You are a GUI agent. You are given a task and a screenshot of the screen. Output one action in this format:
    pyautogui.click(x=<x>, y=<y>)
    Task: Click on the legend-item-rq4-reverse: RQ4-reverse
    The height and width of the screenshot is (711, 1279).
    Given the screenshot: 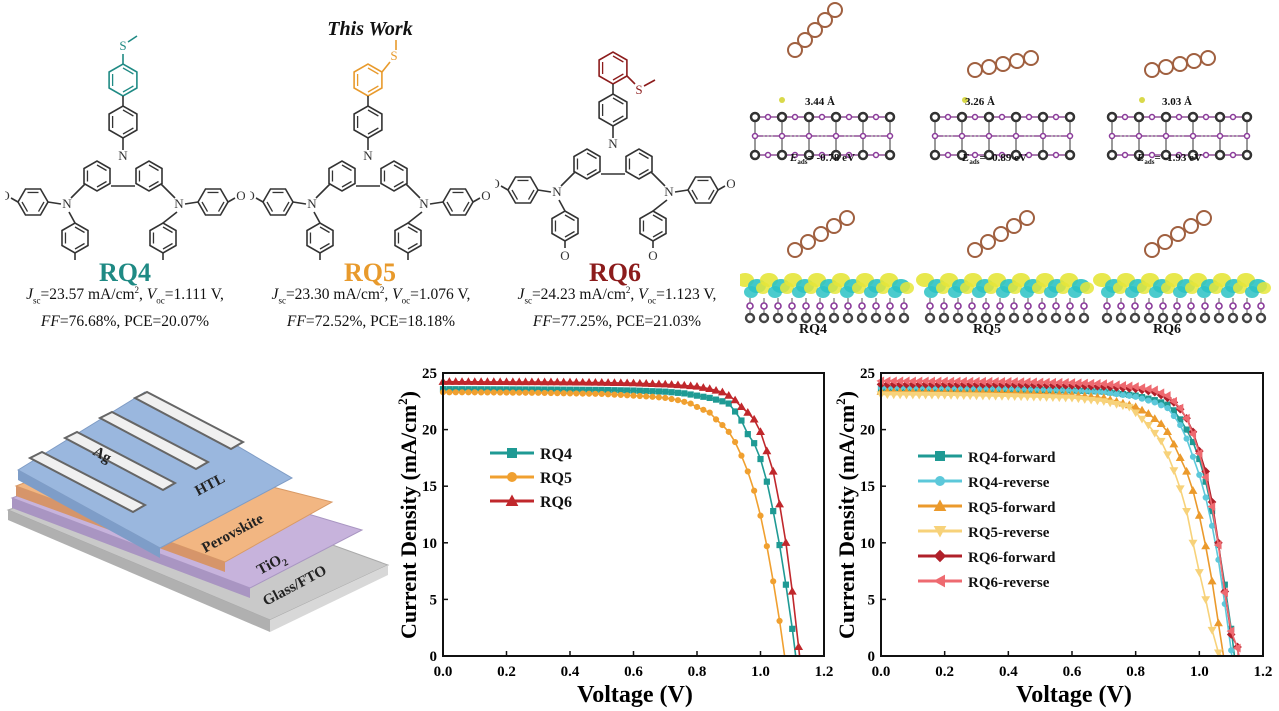 What is the action you would take?
    pyautogui.click(x=984, y=483)
    